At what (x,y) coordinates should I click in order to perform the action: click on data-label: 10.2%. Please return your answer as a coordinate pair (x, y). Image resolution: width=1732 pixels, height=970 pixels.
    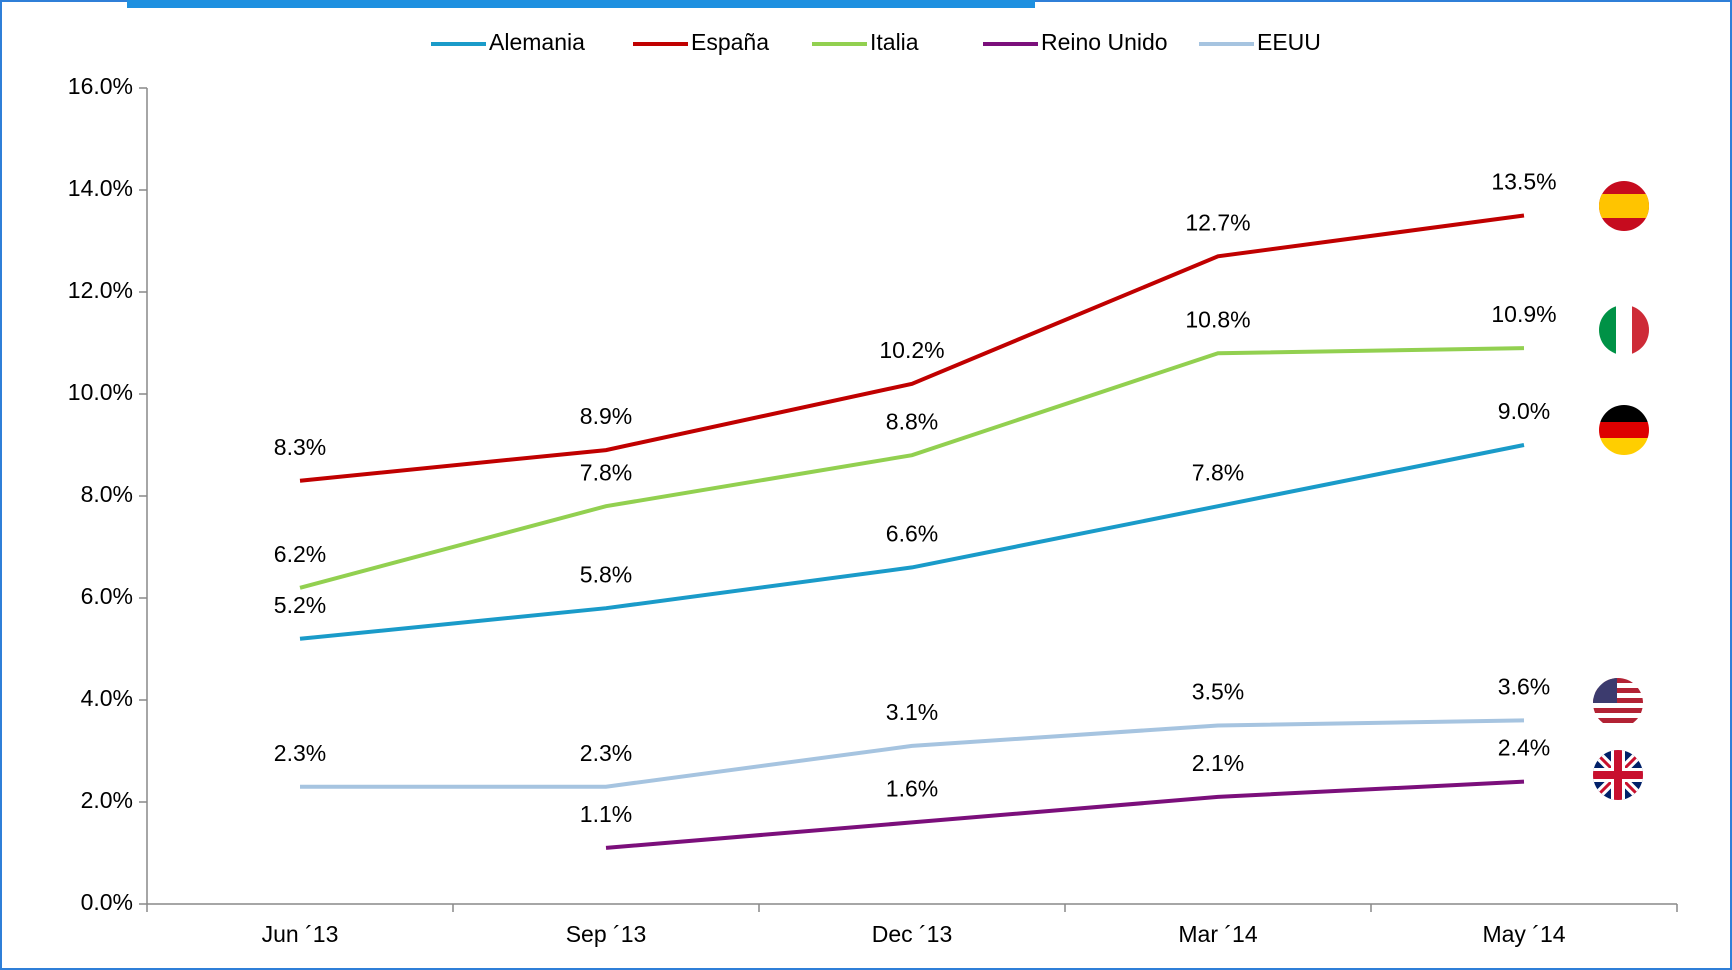
    Looking at the image, I should click on (911, 350).